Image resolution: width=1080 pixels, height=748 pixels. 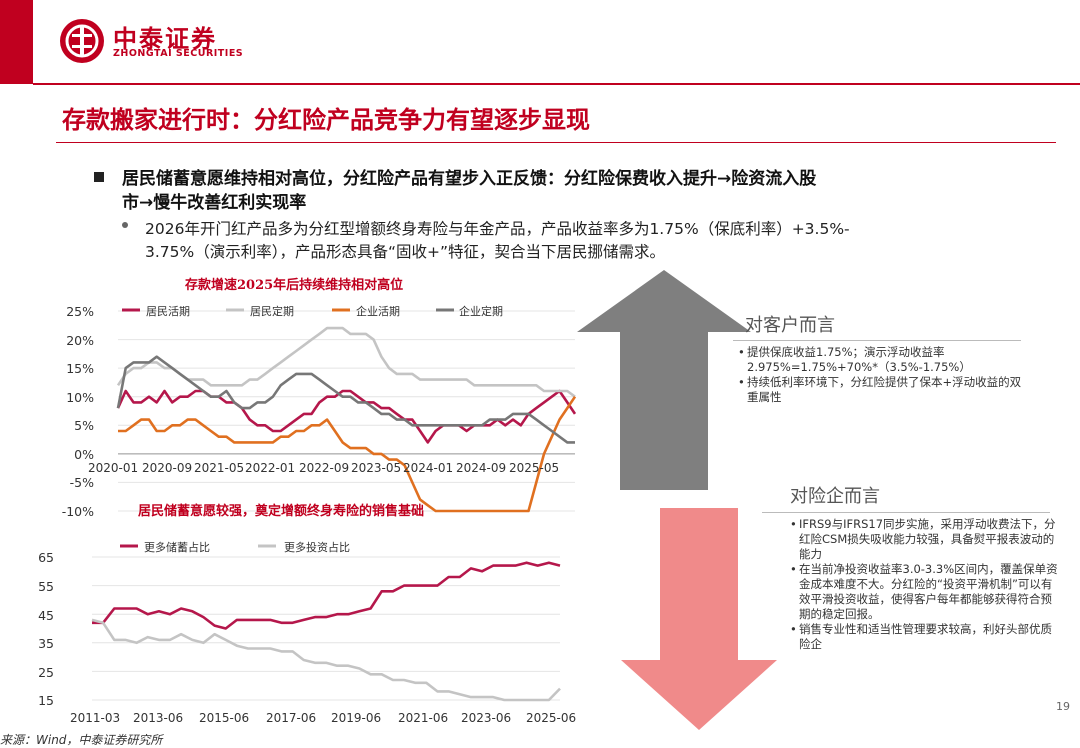 I want to click on chart2-series-2-line, so click(x=326, y=660).